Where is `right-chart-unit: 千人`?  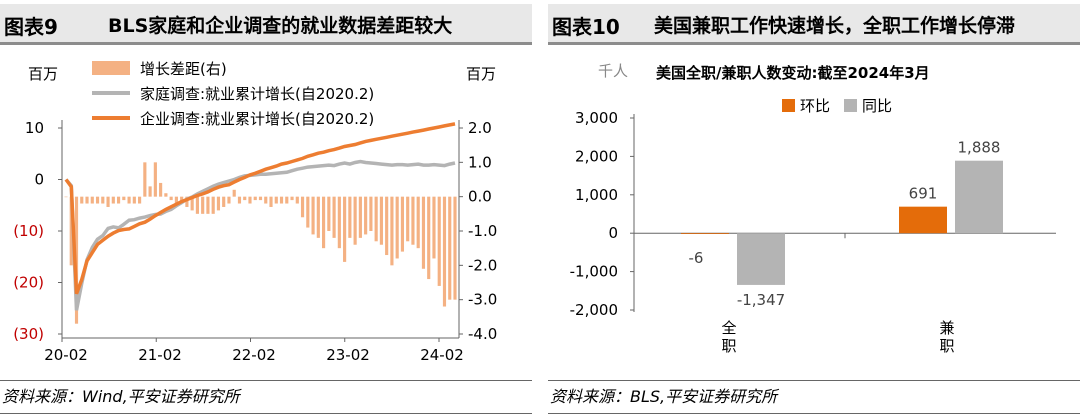
right-chart-unit: 千人 is located at coordinates (613, 71).